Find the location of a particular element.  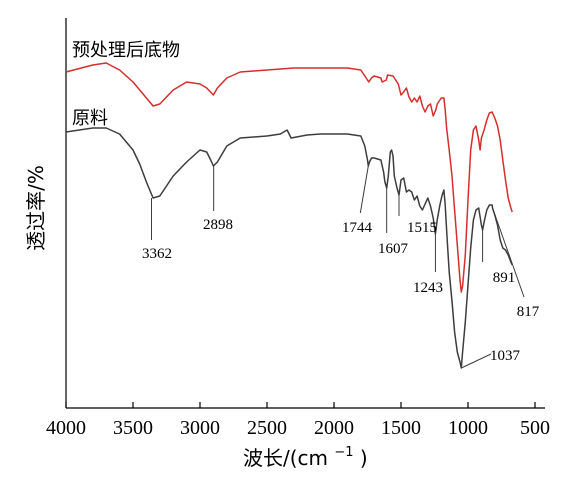

y-axis-label: 透过率/% is located at coordinates (36, 208).